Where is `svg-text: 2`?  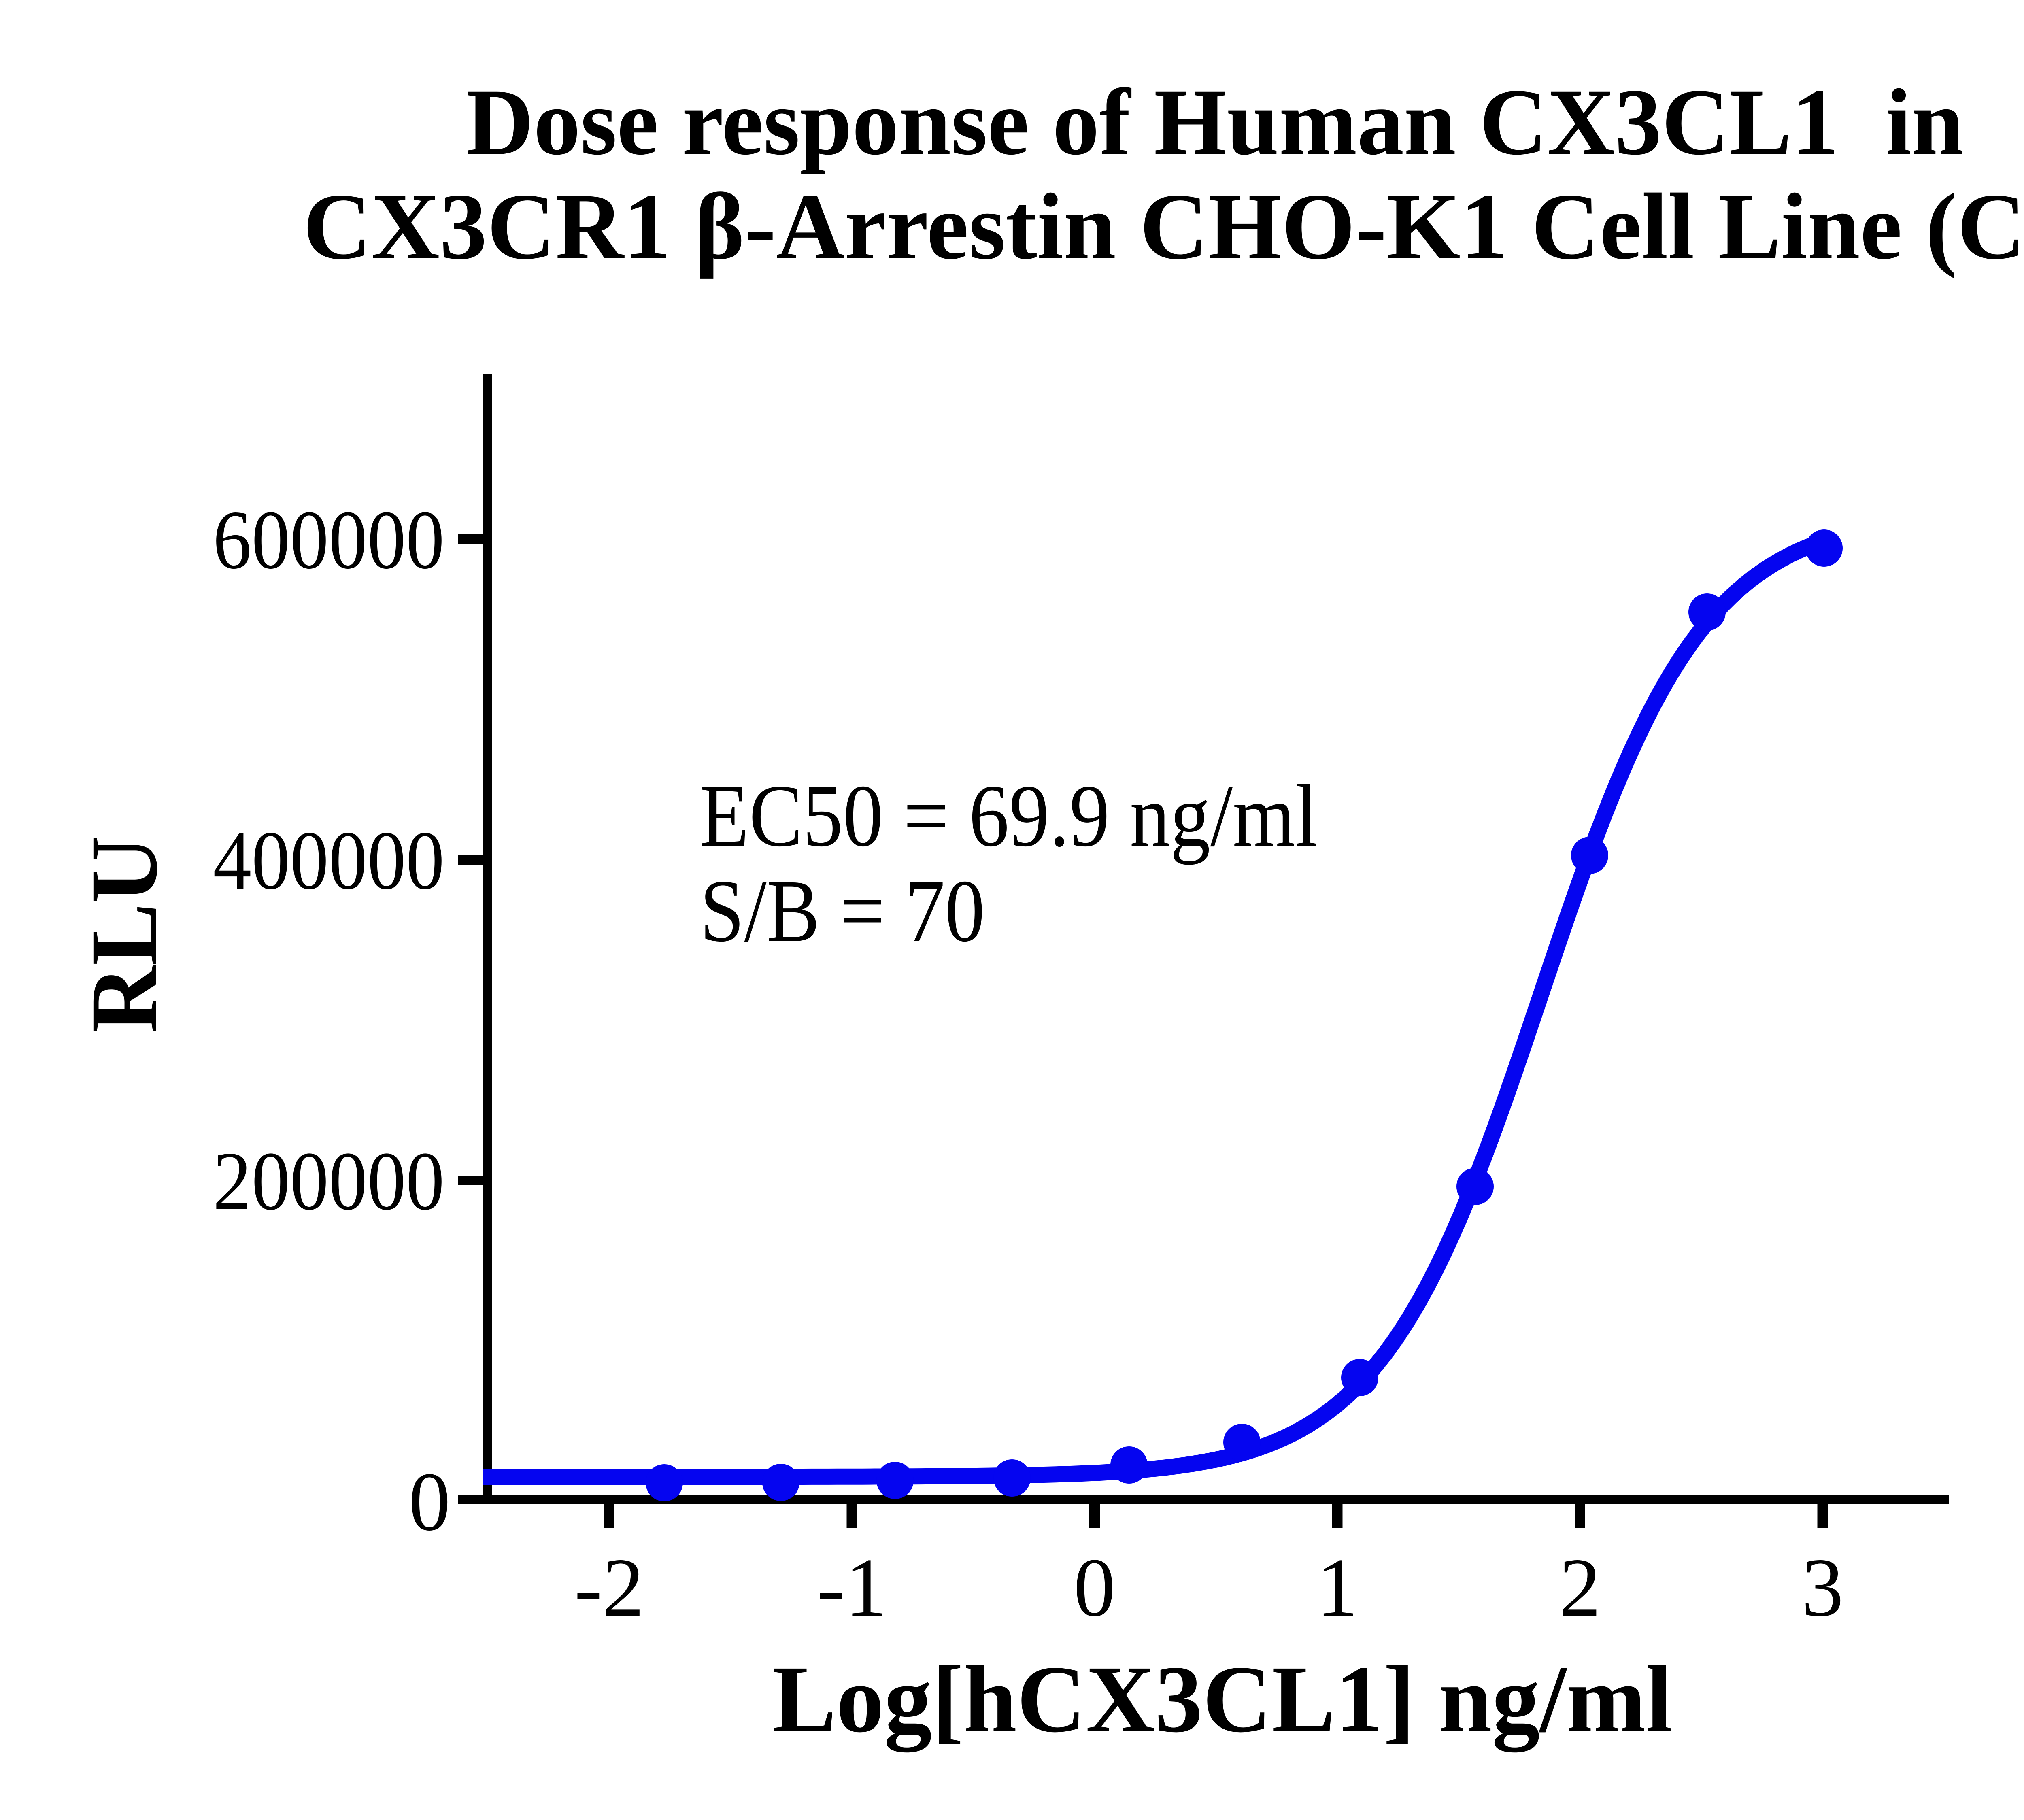
svg-text: 2 is located at coordinates (1580, 1587).